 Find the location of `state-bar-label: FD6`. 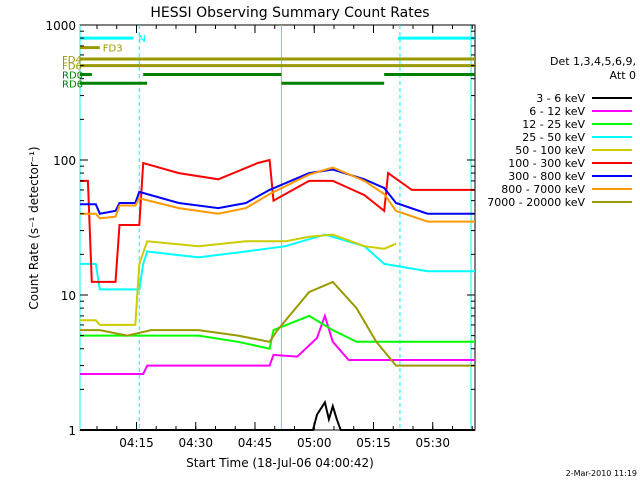

state-bar-label: FD6 is located at coordinates (72, 67).